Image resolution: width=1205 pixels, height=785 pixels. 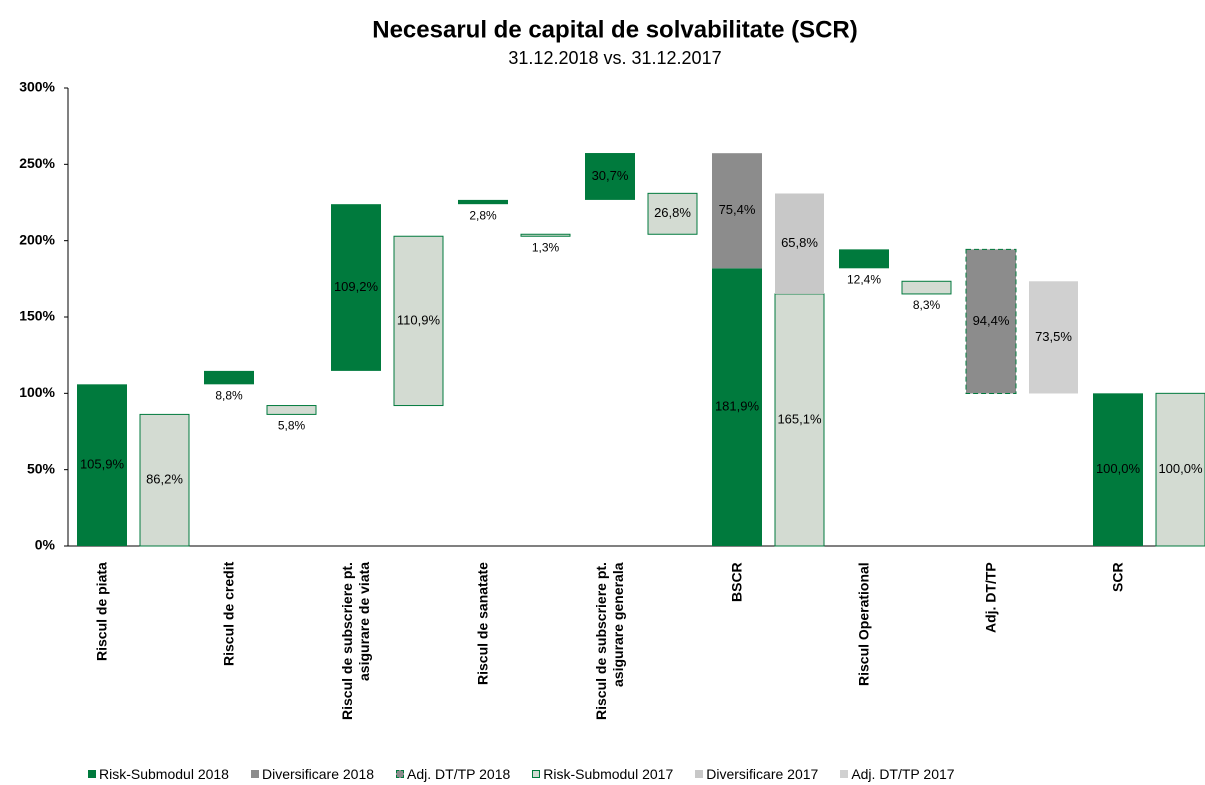 I want to click on data-label: 5,8%, so click(x=292, y=426).